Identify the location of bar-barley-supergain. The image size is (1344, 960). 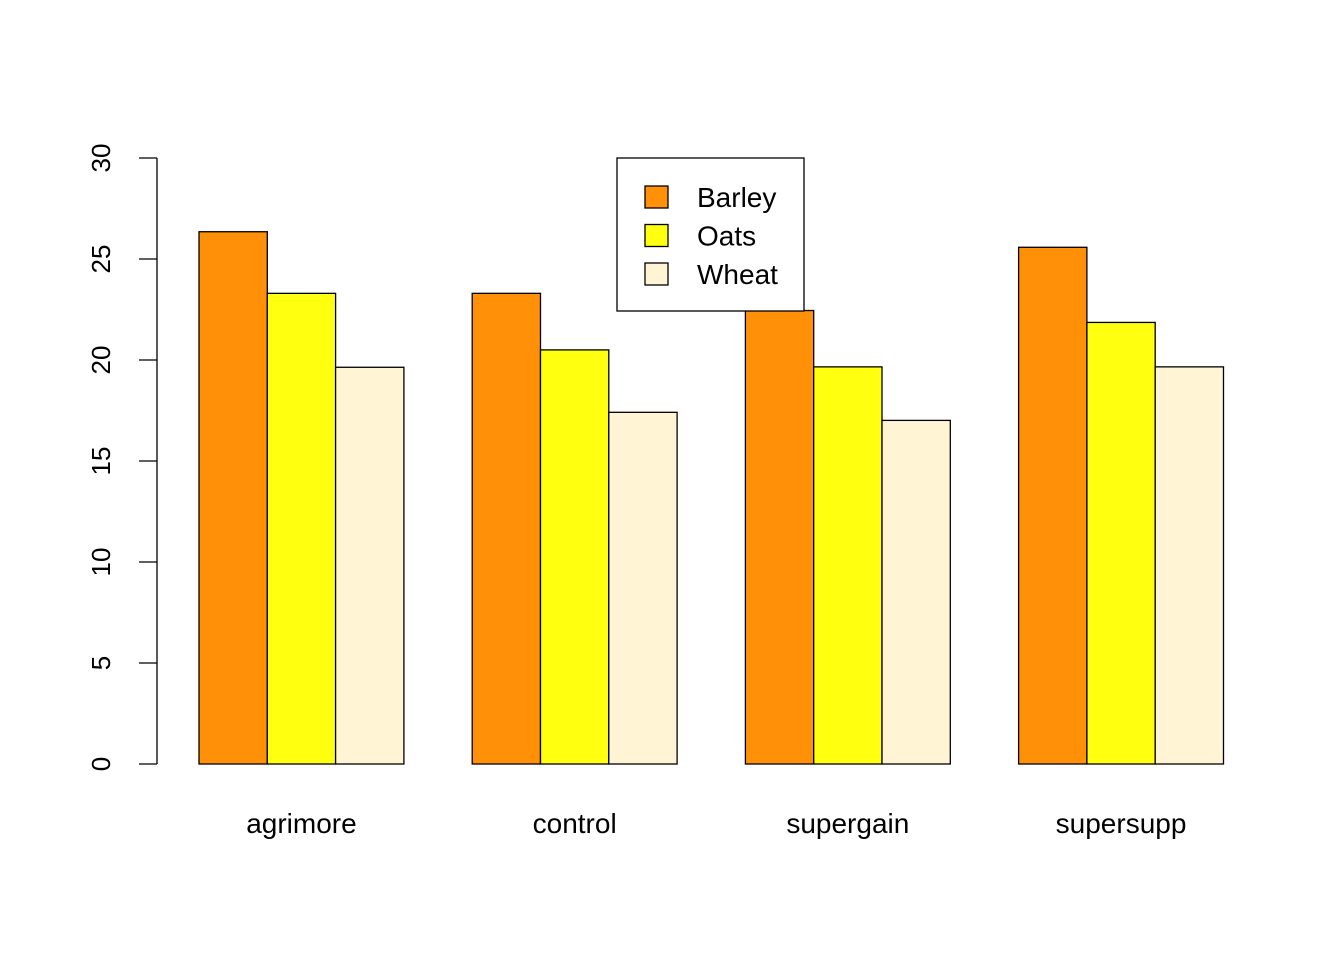
(779, 537).